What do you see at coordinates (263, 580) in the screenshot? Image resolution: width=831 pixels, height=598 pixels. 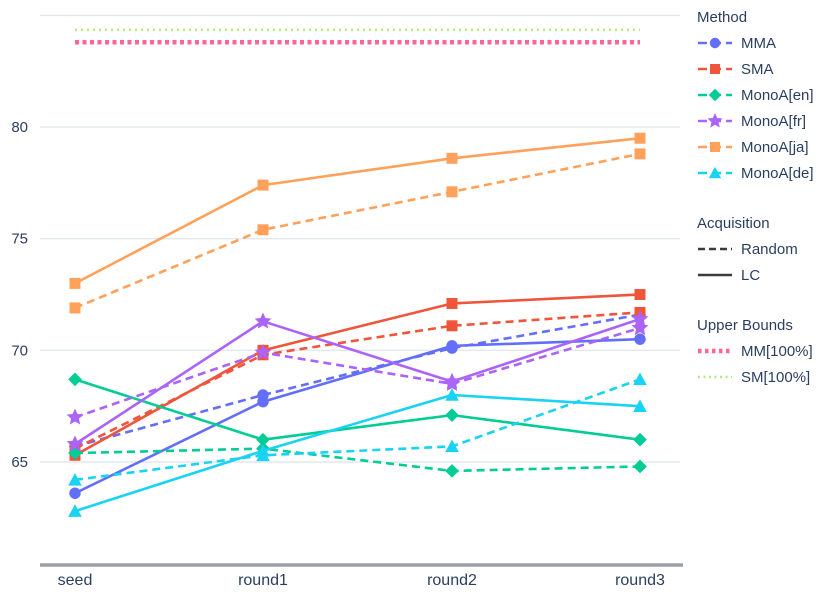 I see `svg-text: round1` at bounding box center [263, 580].